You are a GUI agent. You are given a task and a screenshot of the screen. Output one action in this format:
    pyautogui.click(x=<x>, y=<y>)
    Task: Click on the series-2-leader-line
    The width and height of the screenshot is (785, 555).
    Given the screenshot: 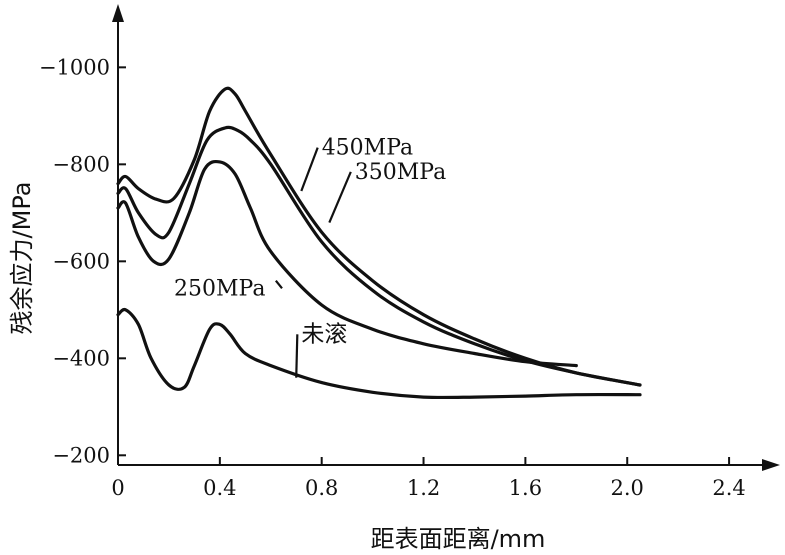 What is the action you would take?
    pyautogui.click(x=279, y=284)
    